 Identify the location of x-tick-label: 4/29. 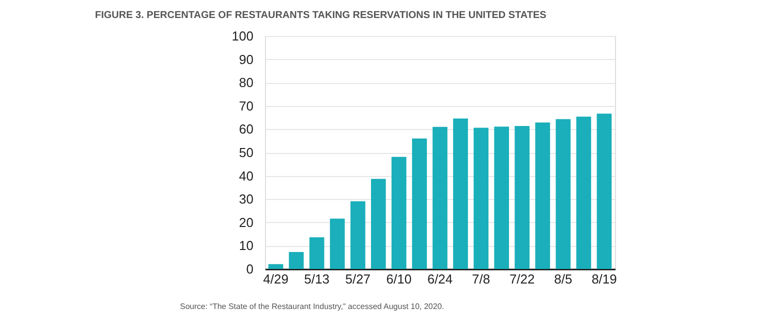
(275, 279).